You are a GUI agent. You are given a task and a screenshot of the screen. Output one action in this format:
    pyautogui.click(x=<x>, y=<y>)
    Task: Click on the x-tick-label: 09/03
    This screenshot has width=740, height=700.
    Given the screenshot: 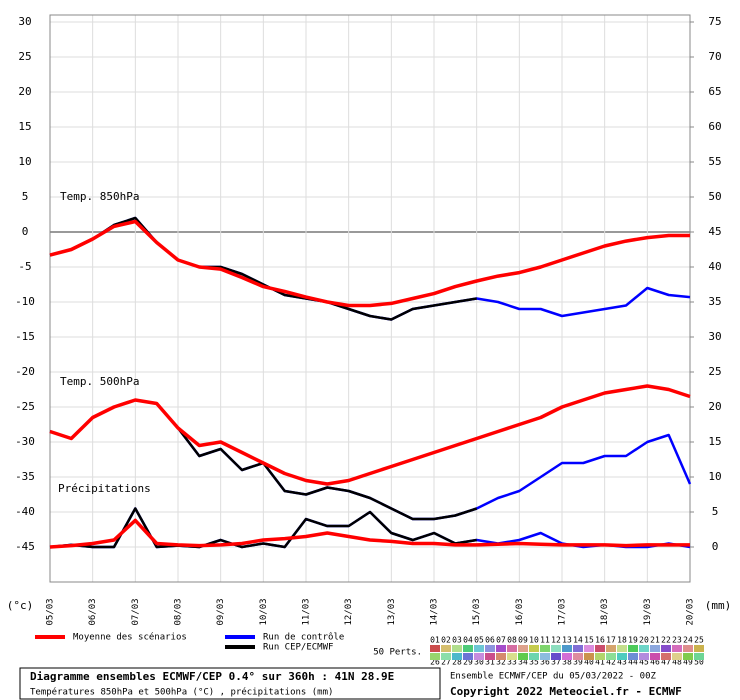 What is the action you would take?
    pyautogui.click(x=221, y=611)
    